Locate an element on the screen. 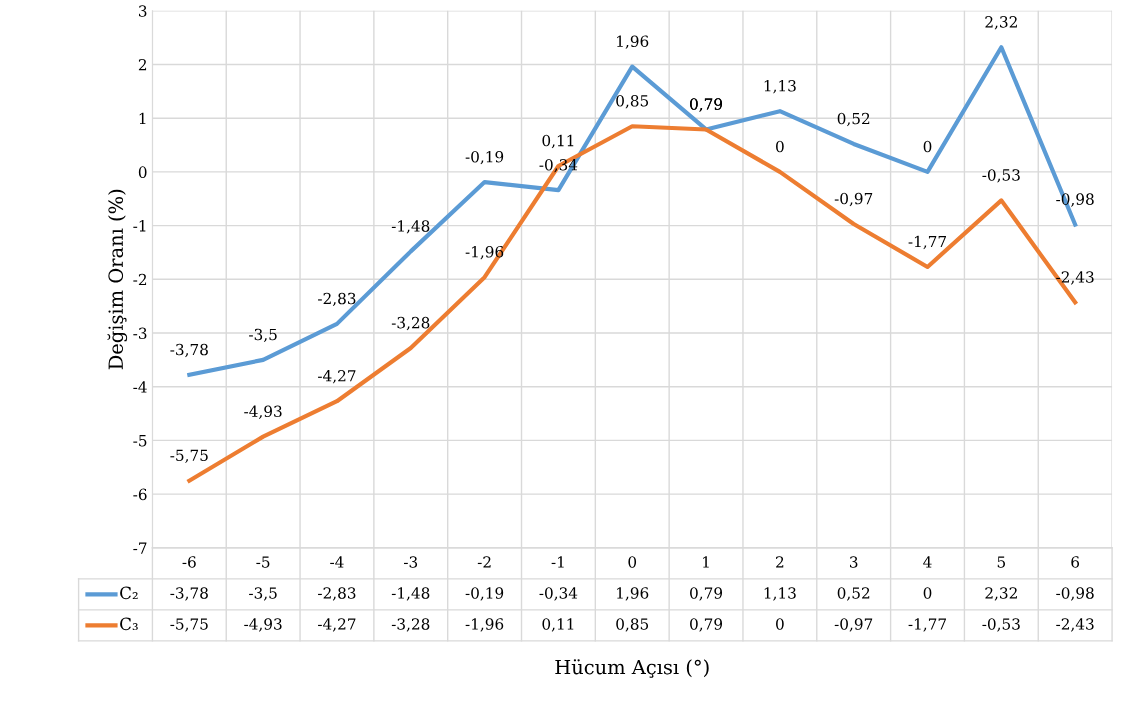  data-label: -0,97 is located at coordinates (853, 625).